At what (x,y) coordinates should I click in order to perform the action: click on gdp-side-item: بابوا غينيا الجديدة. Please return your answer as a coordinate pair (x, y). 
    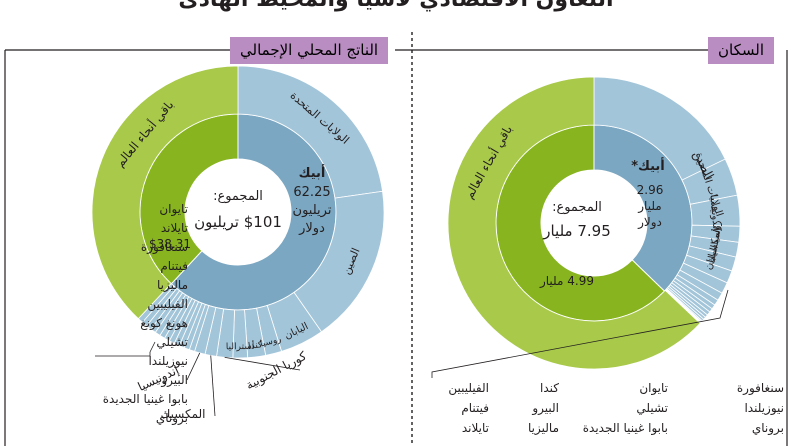
    Looking at the image, I should click on (145, 399).